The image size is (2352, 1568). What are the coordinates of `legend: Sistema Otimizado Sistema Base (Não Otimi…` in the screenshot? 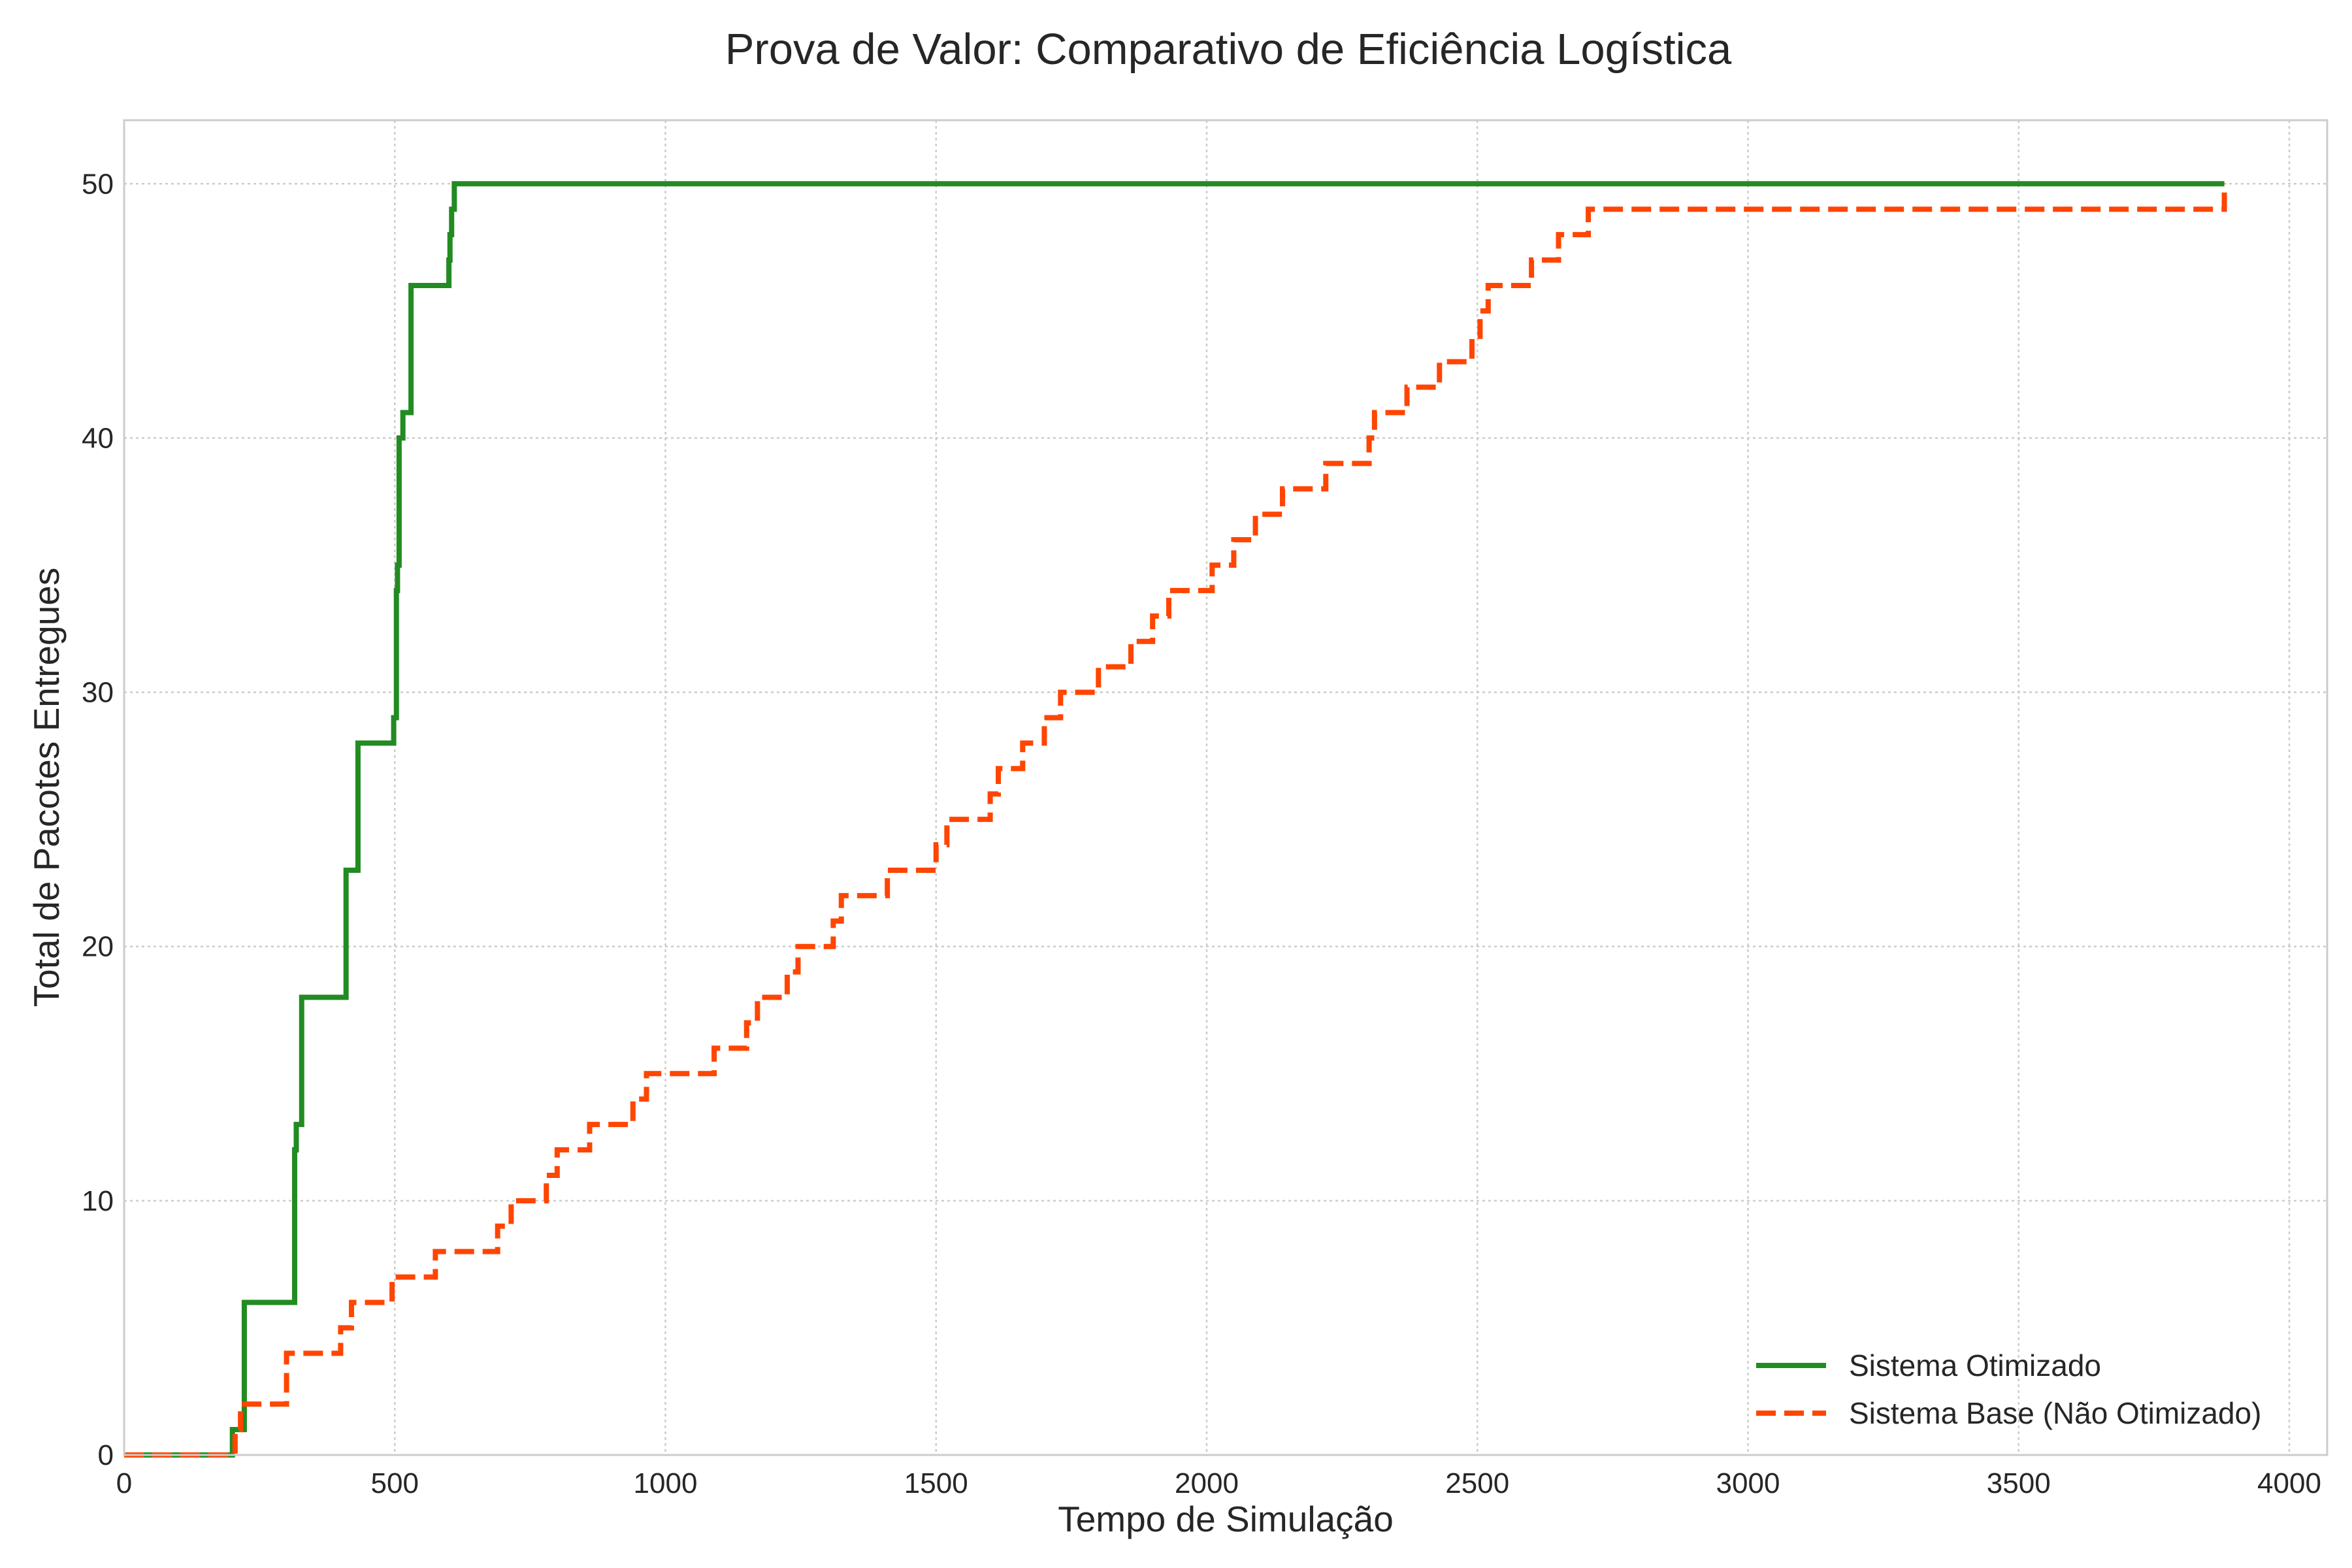 It's located at (2008, 1389).